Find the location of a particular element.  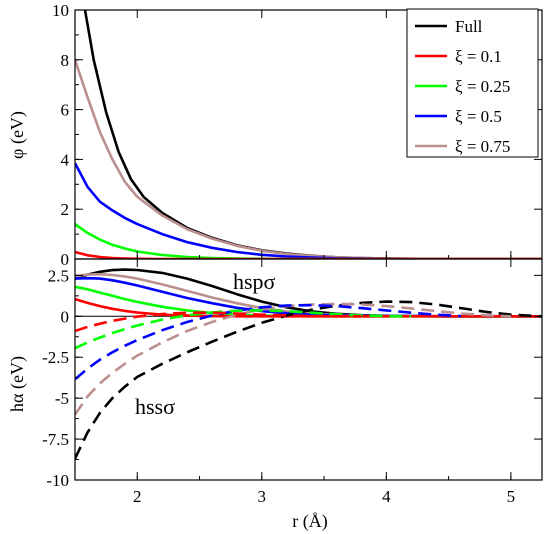

series-line-bottom-hss--0-25-8 is located at coordinates (243, 329).